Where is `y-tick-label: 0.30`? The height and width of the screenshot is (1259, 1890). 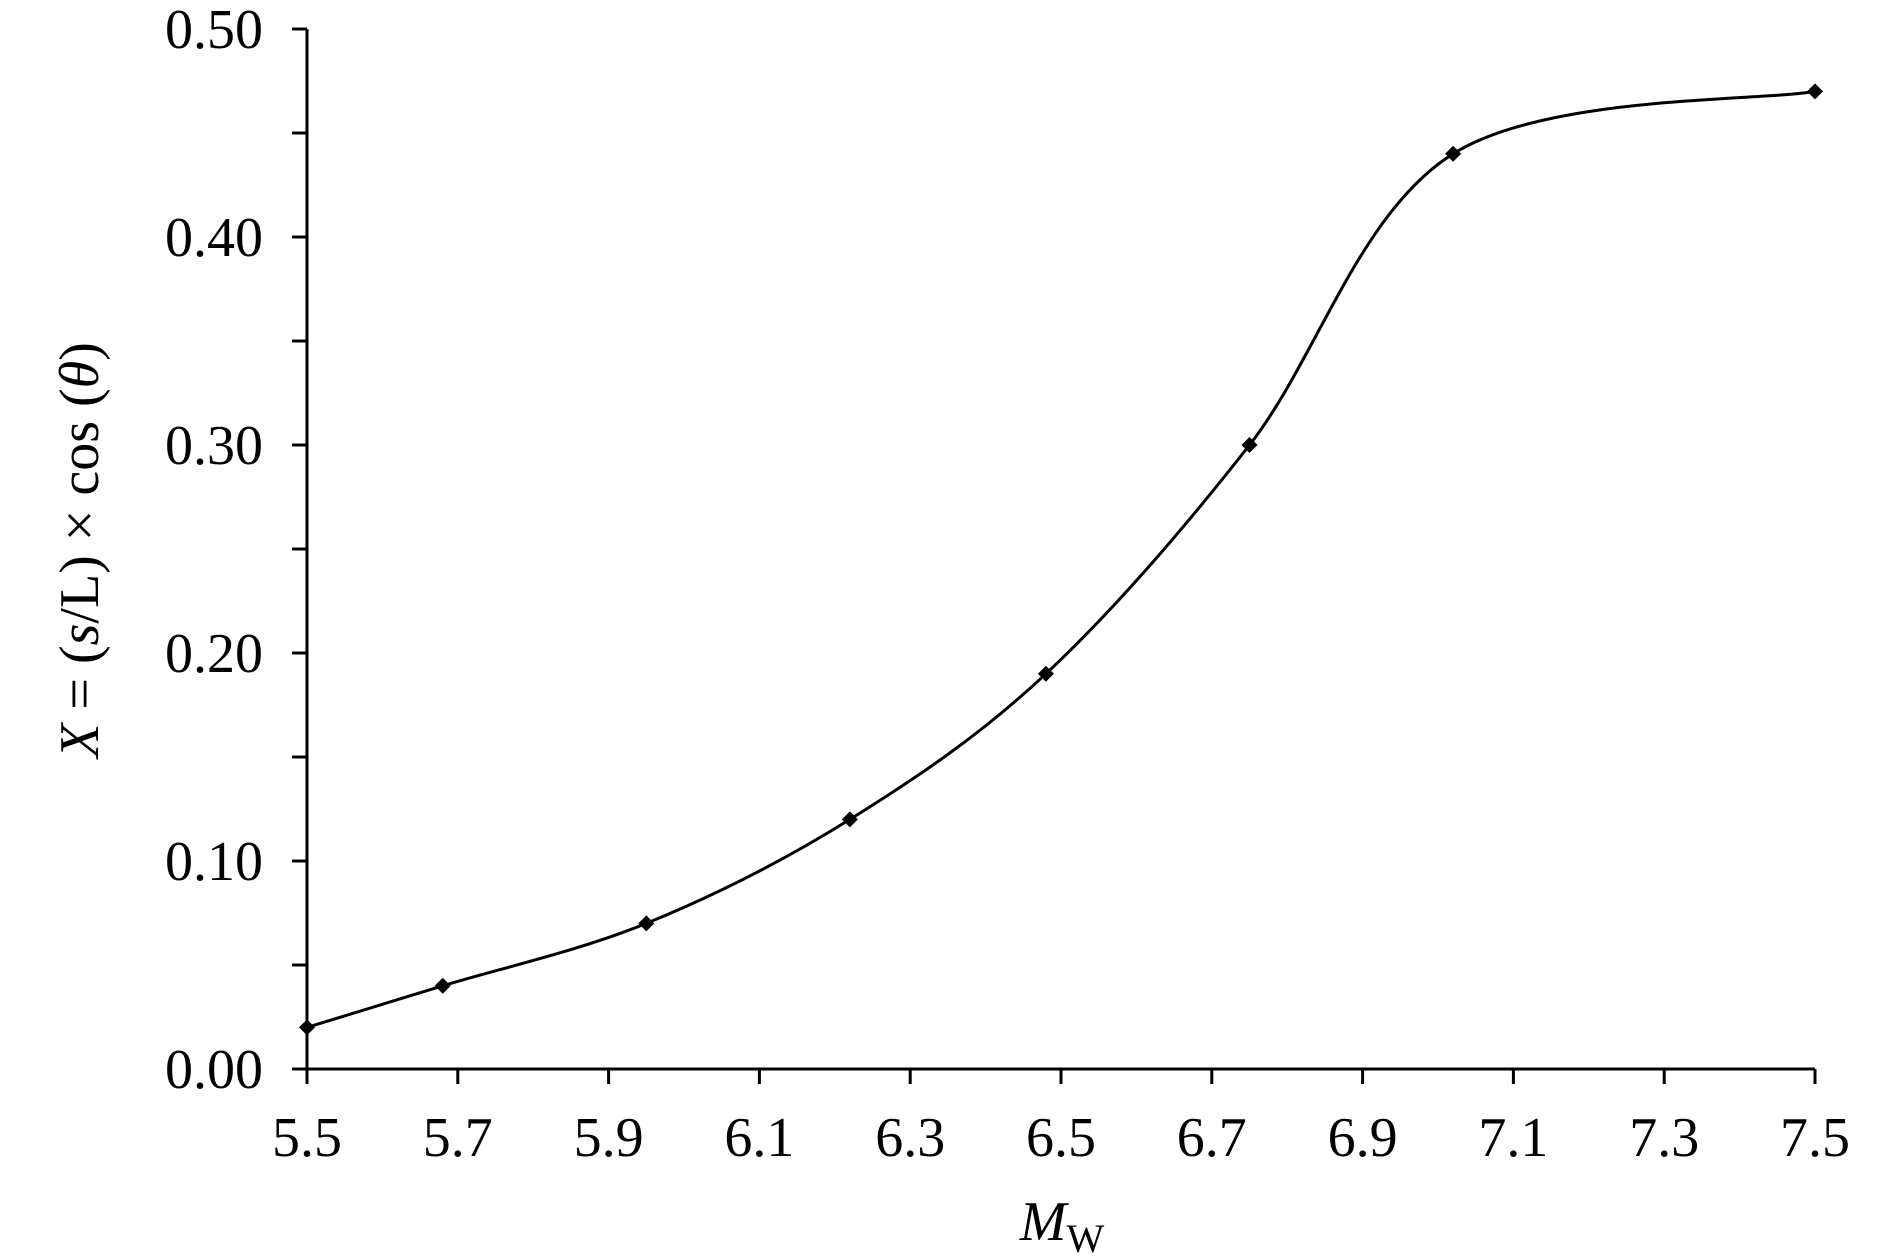
y-tick-label: 0.30 is located at coordinates (214, 446).